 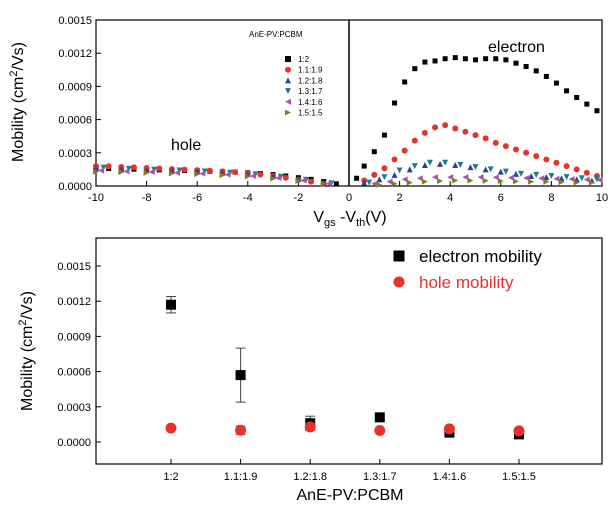 What do you see at coordinates (248, 198) in the screenshot?
I see `top-x-tick-label: -4` at bounding box center [248, 198].